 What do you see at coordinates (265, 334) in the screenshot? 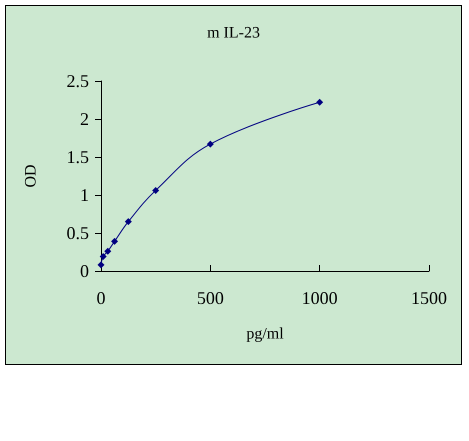
I see `x-axis-title: pg/ml` at bounding box center [265, 334].